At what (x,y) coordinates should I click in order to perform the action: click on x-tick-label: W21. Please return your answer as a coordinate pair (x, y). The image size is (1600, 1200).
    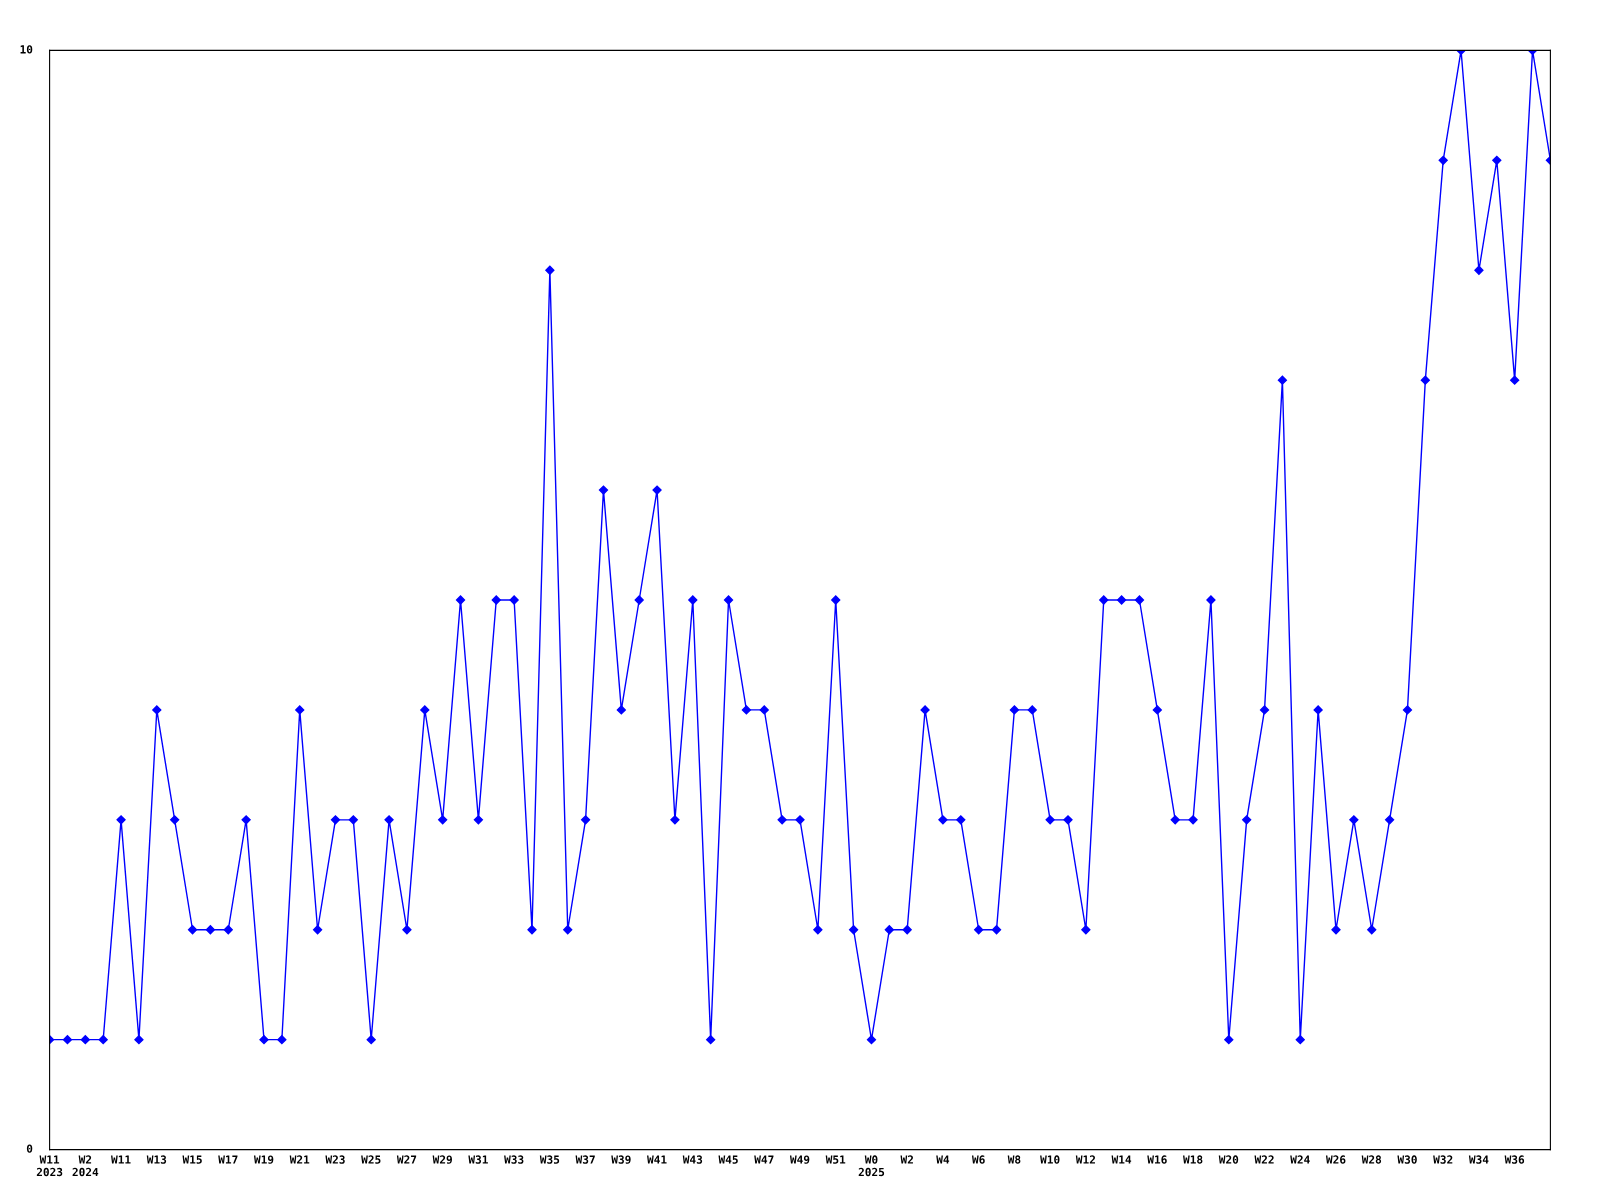
    Looking at the image, I should click on (299, 1159).